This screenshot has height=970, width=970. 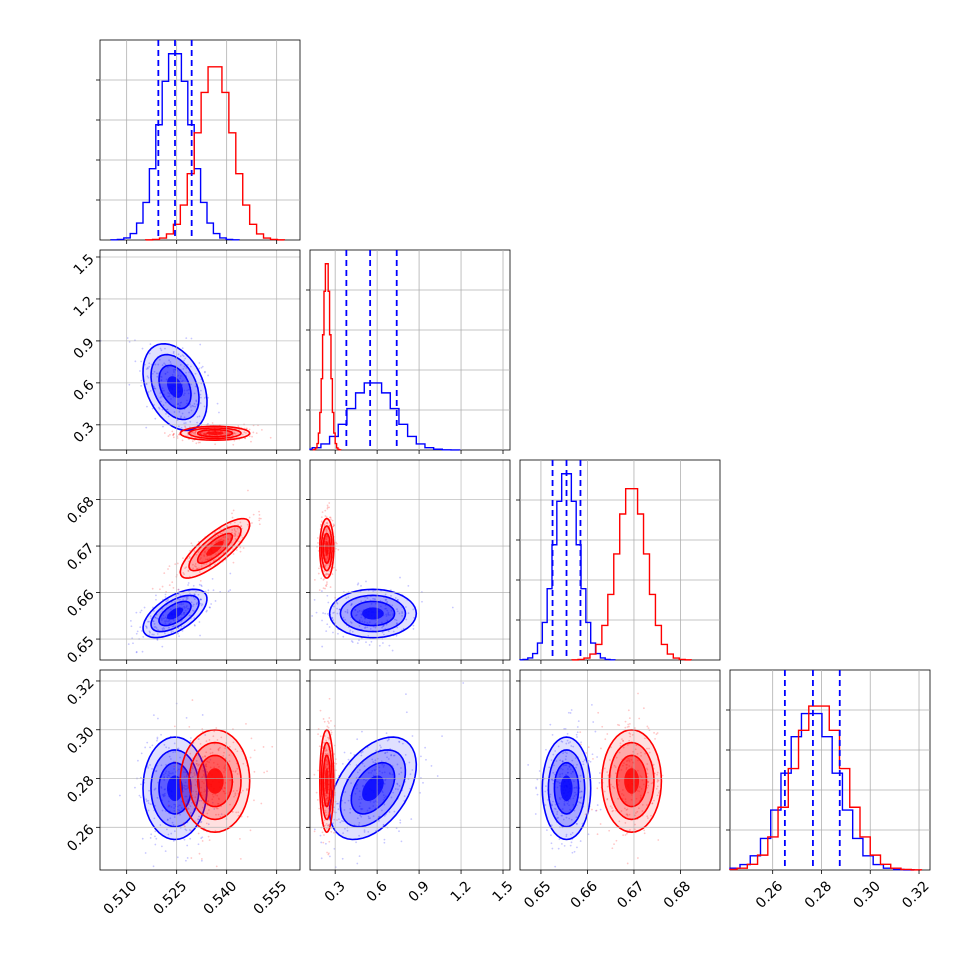 I want to click on y-tick-label: 0.3, so click(x=84, y=432).